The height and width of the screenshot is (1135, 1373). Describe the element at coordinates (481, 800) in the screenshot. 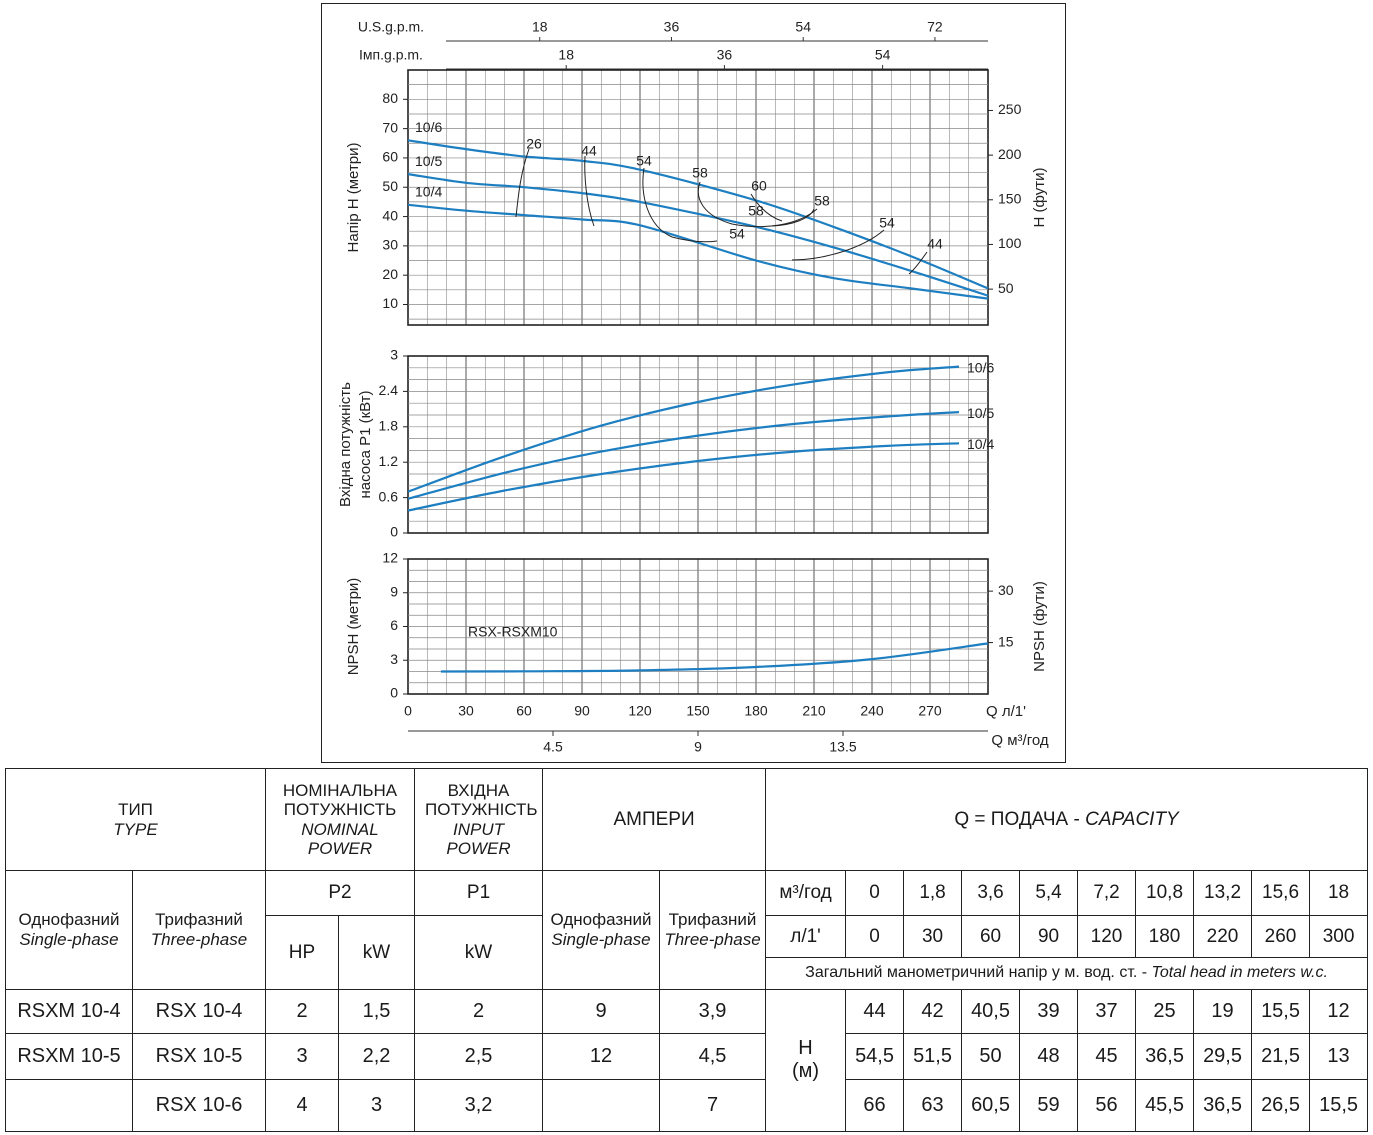

I see `input-power-uk: ВХІДНА ПОТУЖНІСТЬ` at that location.